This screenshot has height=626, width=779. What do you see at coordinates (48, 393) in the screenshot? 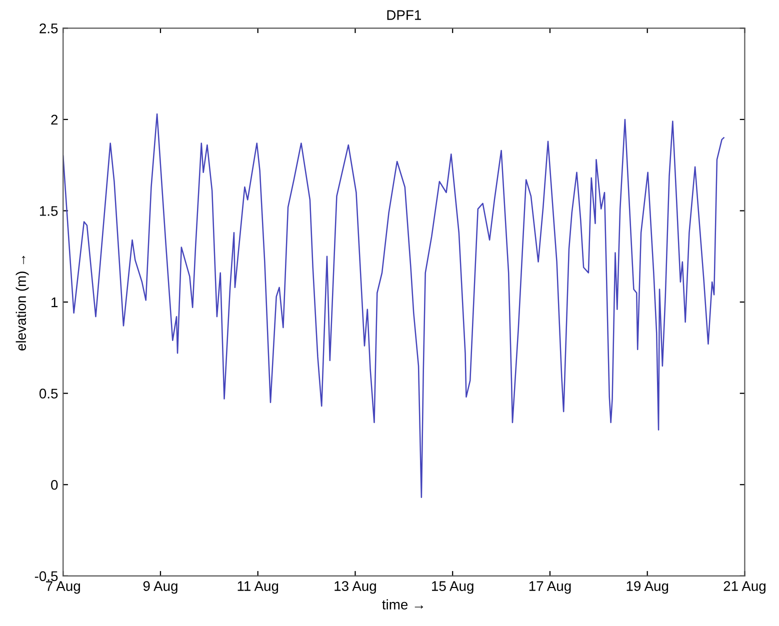
I see `y-tick-label: 0.5` at bounding box center [48, 393].